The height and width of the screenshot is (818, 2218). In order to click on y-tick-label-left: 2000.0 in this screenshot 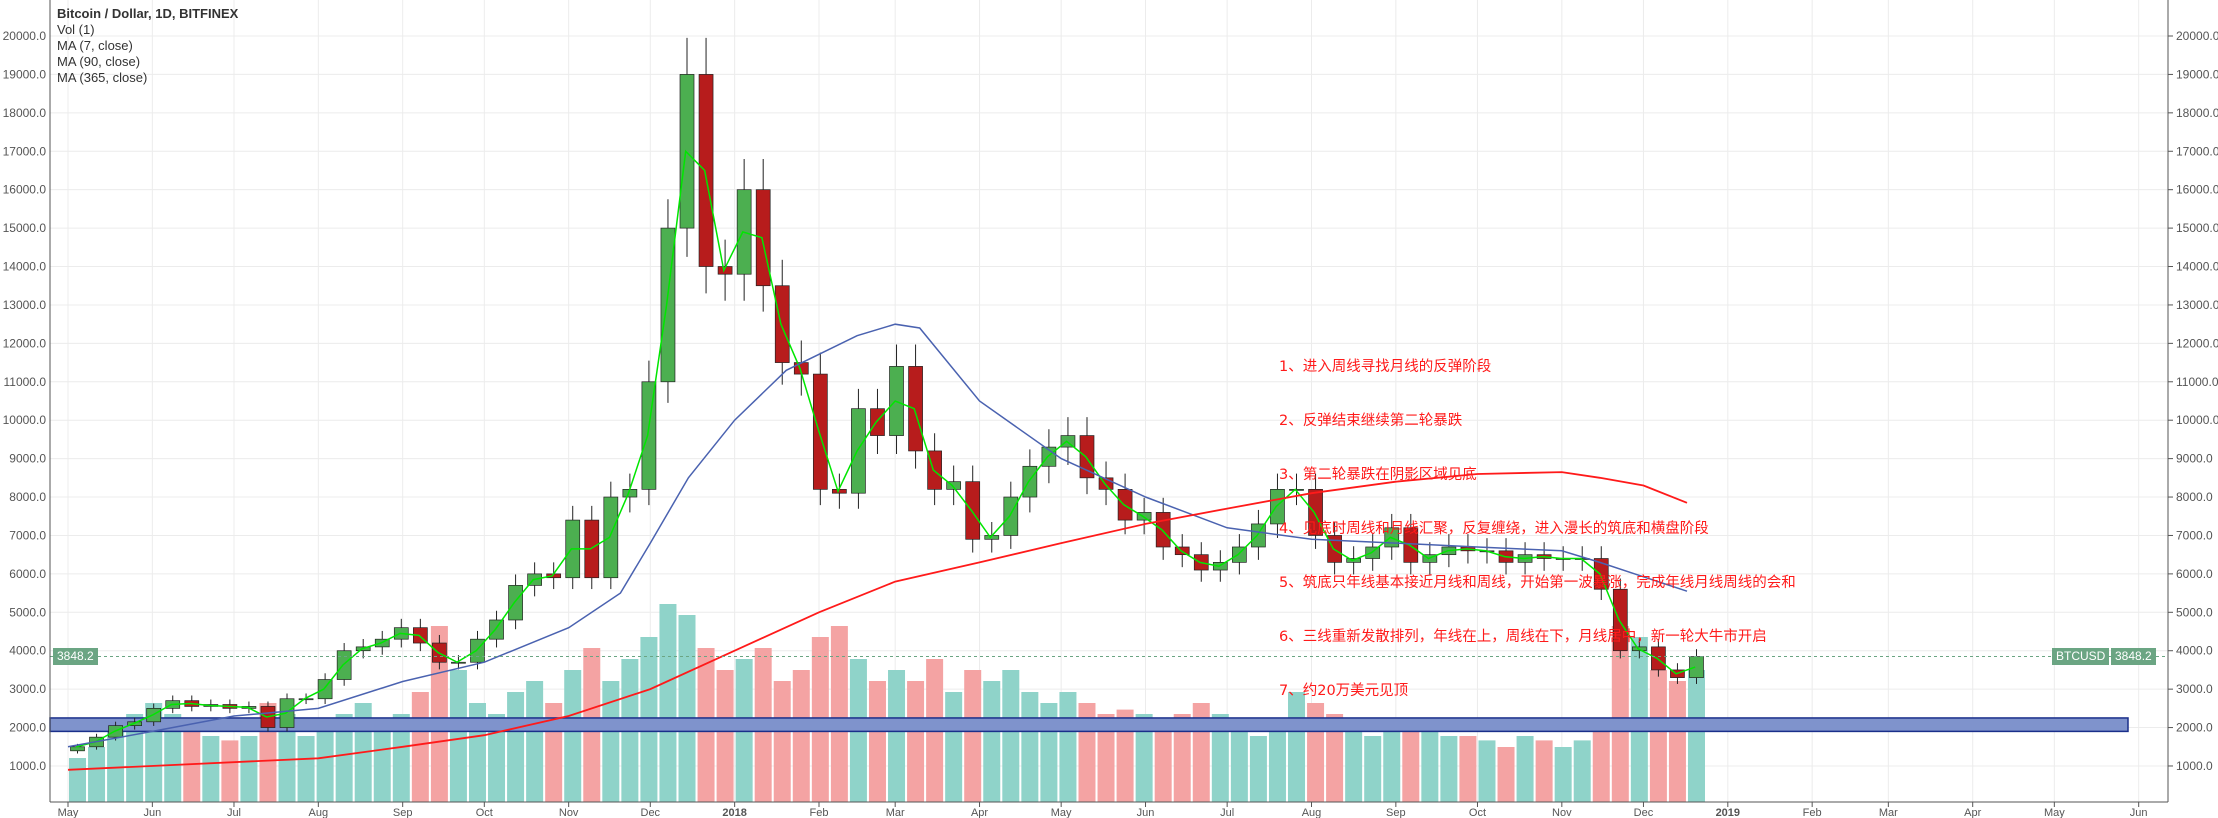, I will do `click(27, 728)`.